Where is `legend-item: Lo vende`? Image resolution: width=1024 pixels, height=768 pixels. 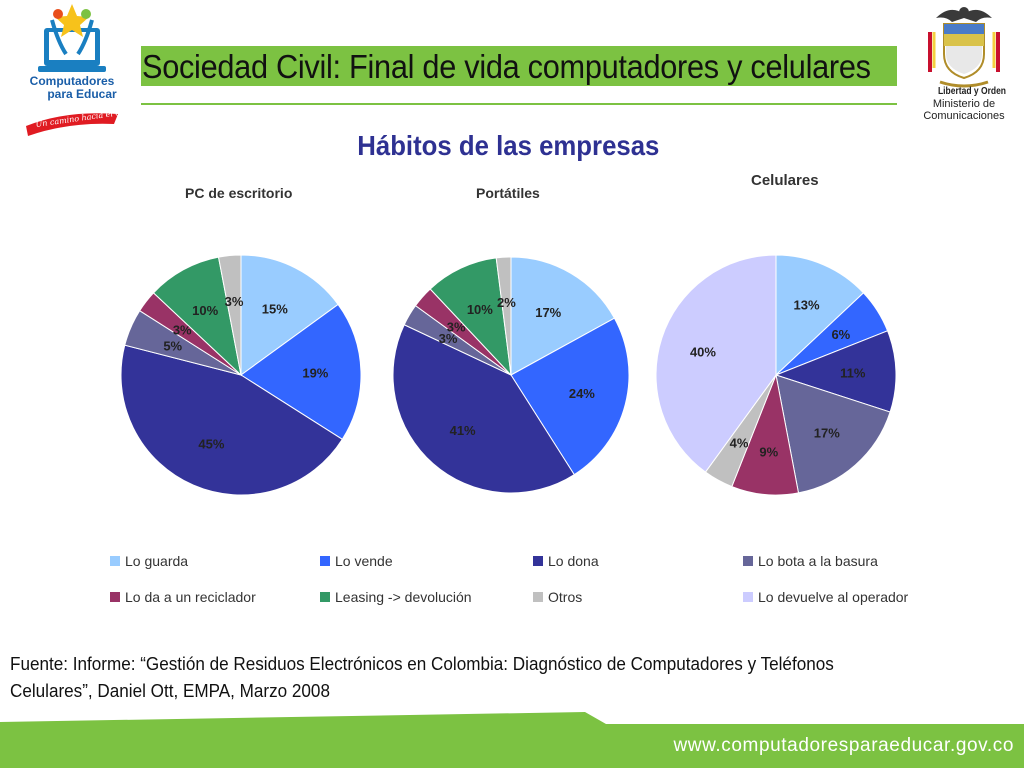
legend-item: Lo vende is located at coordinates (356, 561).